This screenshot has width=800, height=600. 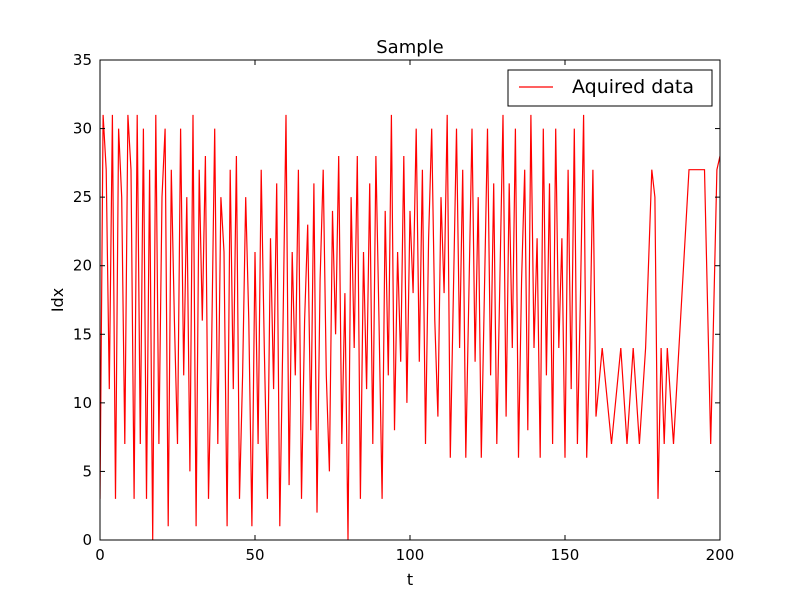 I want to click on y-axis-label: Idx, so click(x=57, y=300).